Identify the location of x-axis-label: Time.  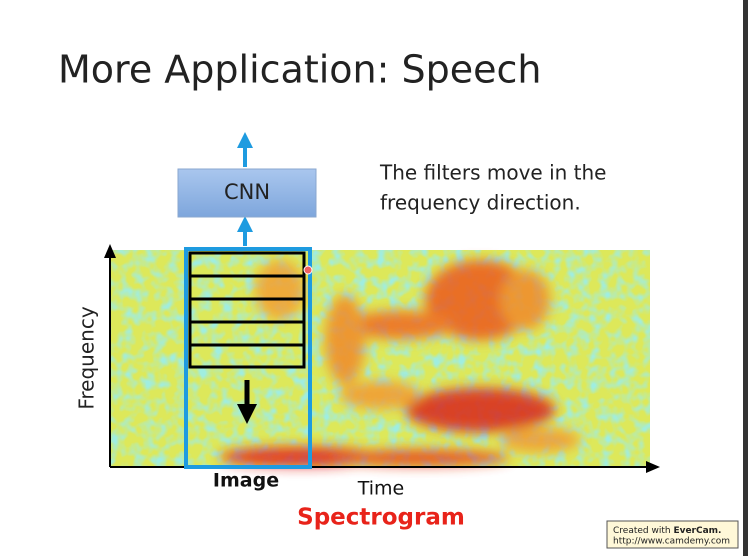
(381, 489).